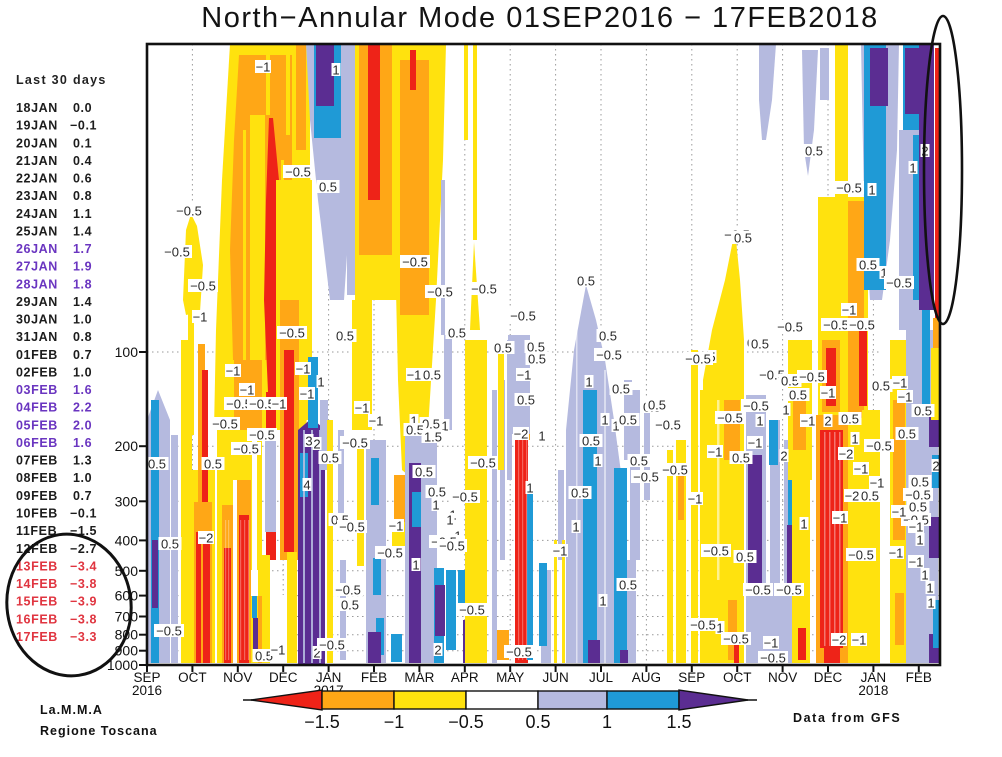  Describe the element at coordinates (827, 421) in the screenshot. I see `svg-text: 2` at that location.